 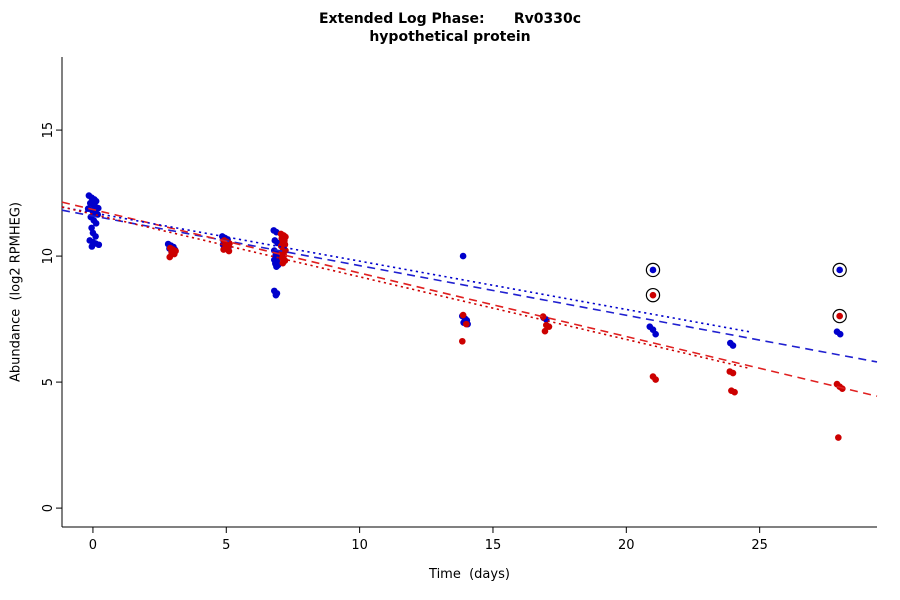 I want to click on y-tick-label: 0, so click(x=48, y=508).